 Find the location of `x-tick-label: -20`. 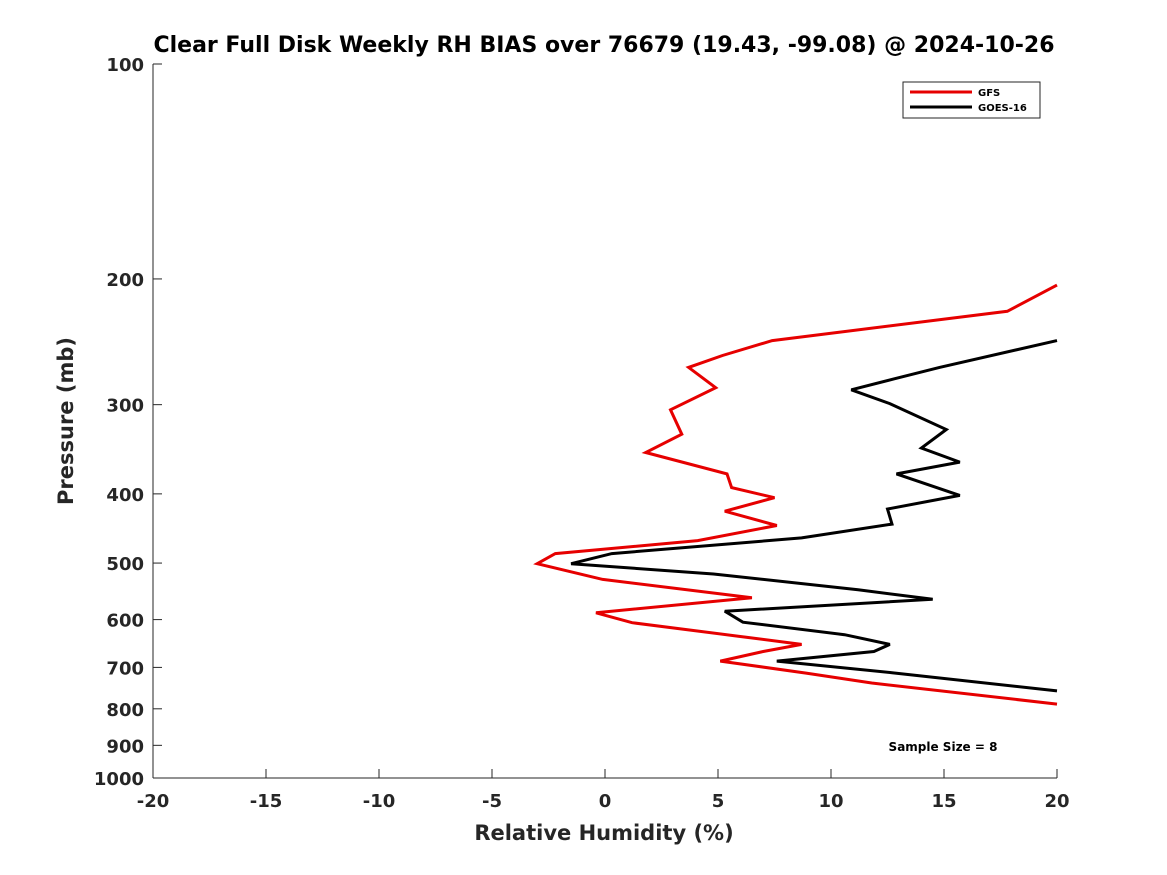

x-tick-label: -20 is located at coordinates (153, 801).